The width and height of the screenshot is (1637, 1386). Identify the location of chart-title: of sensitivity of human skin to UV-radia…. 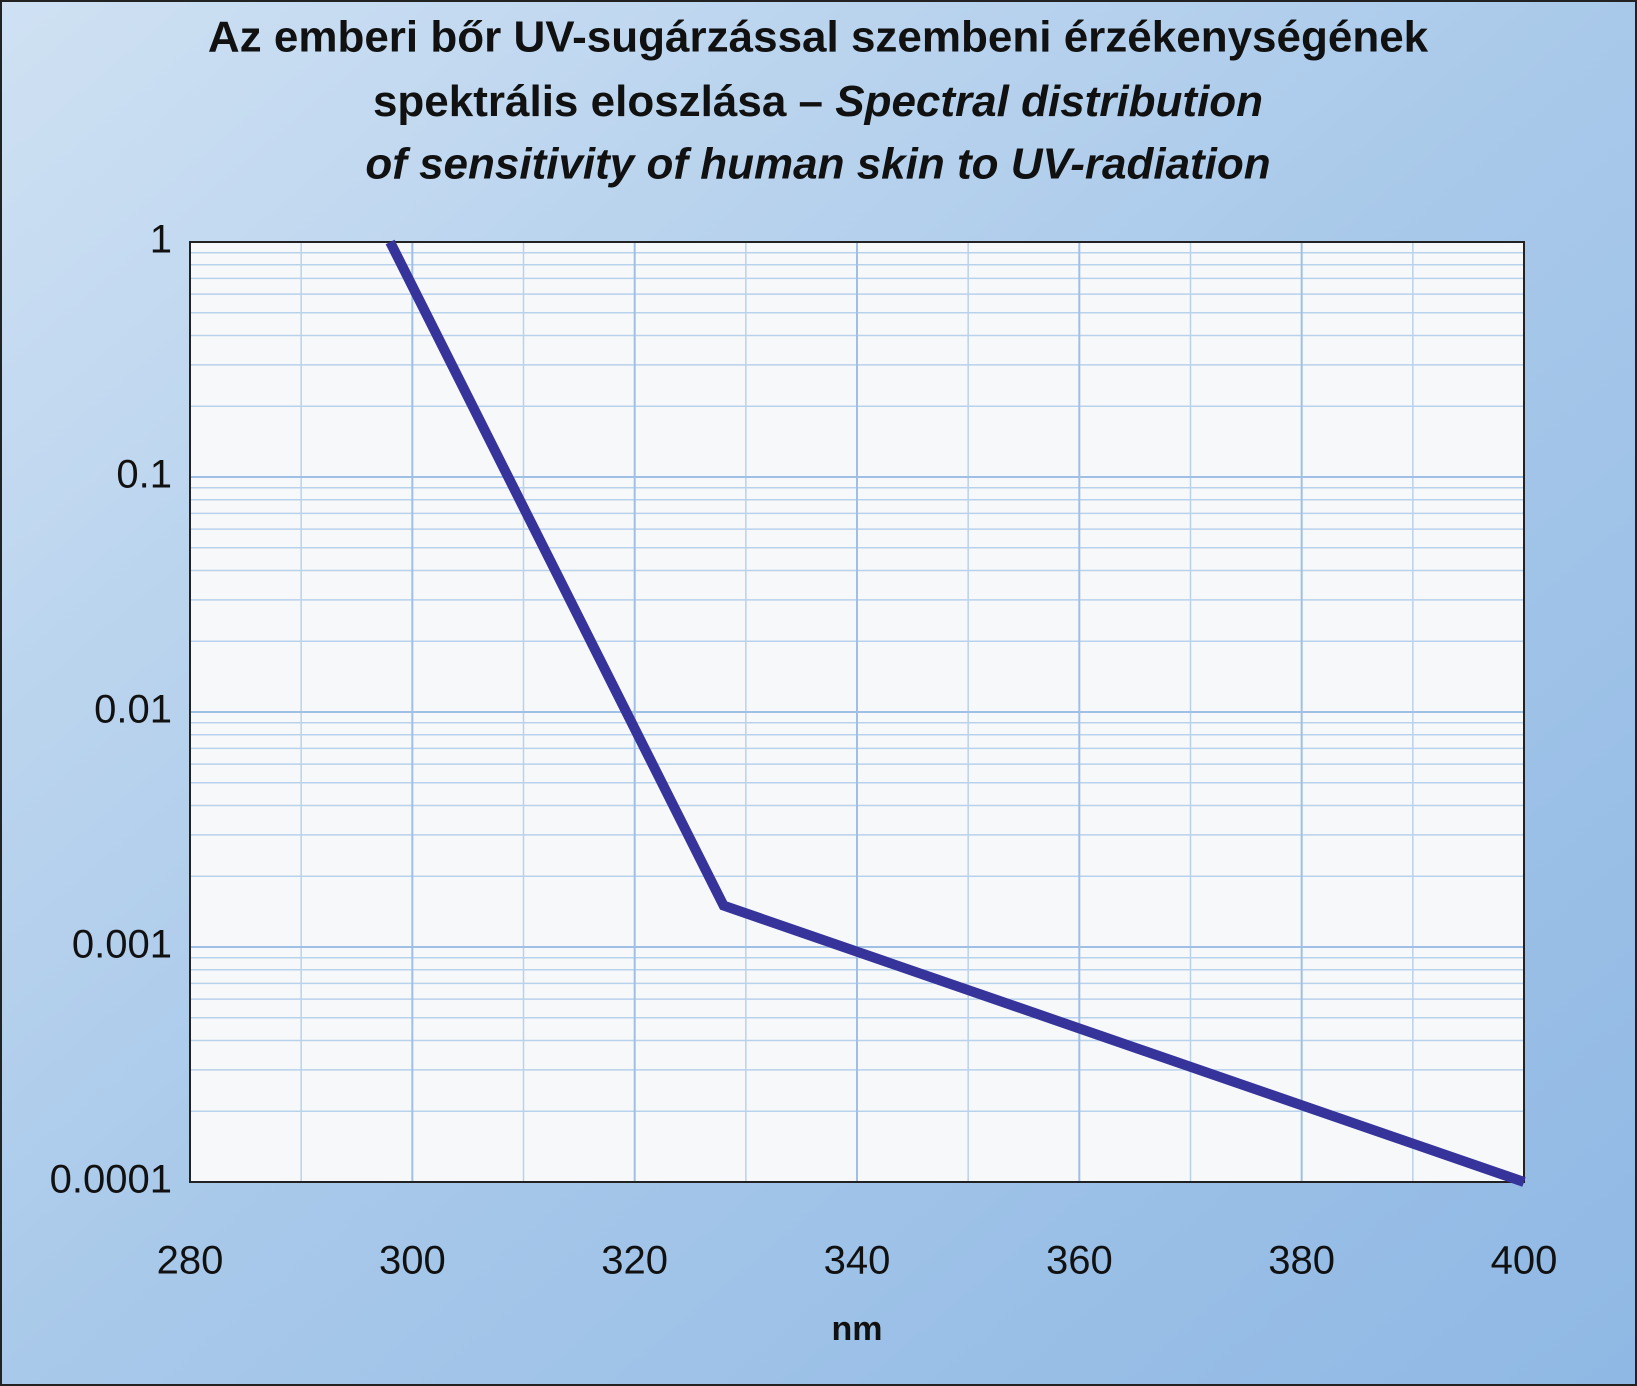
(817, 164).